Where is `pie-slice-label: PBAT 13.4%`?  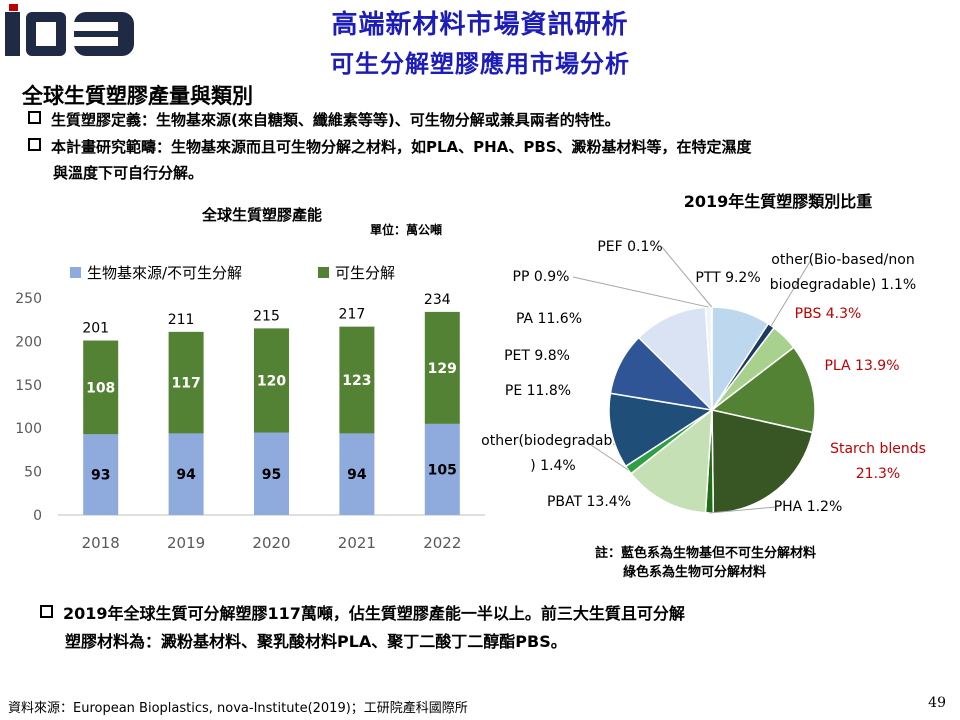
pie-slice-label: PBAT 13.4% is located at coordinates (589, 502).